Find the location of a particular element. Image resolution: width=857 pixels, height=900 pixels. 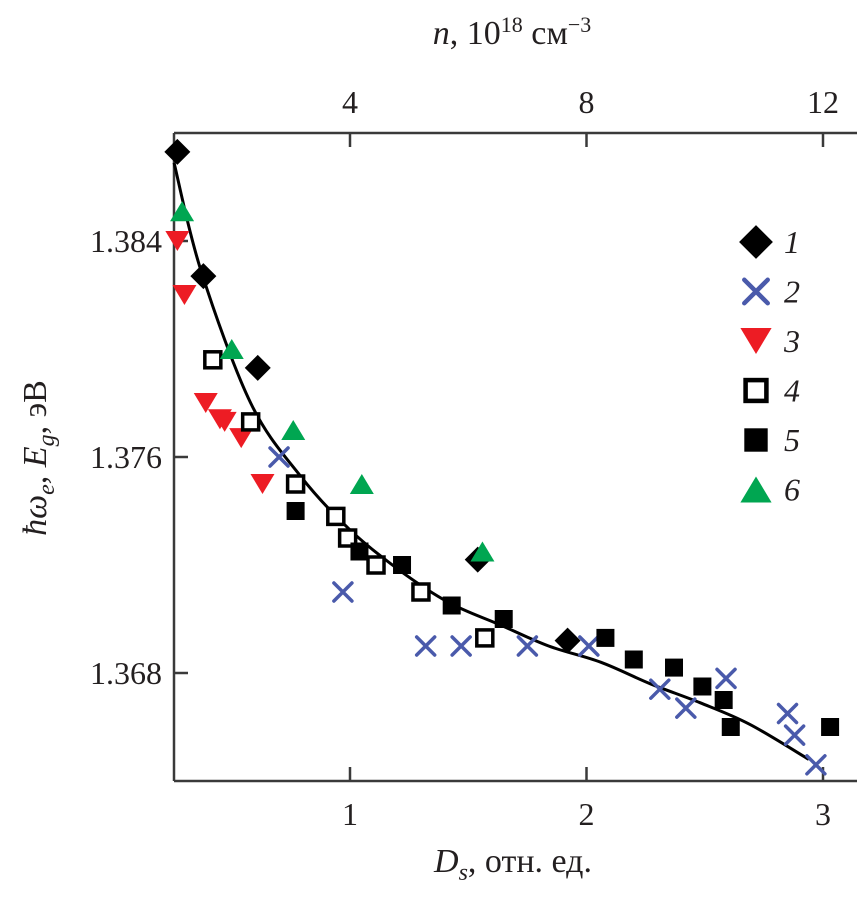

legend-label: 6 is located at coordinates (792, 490).